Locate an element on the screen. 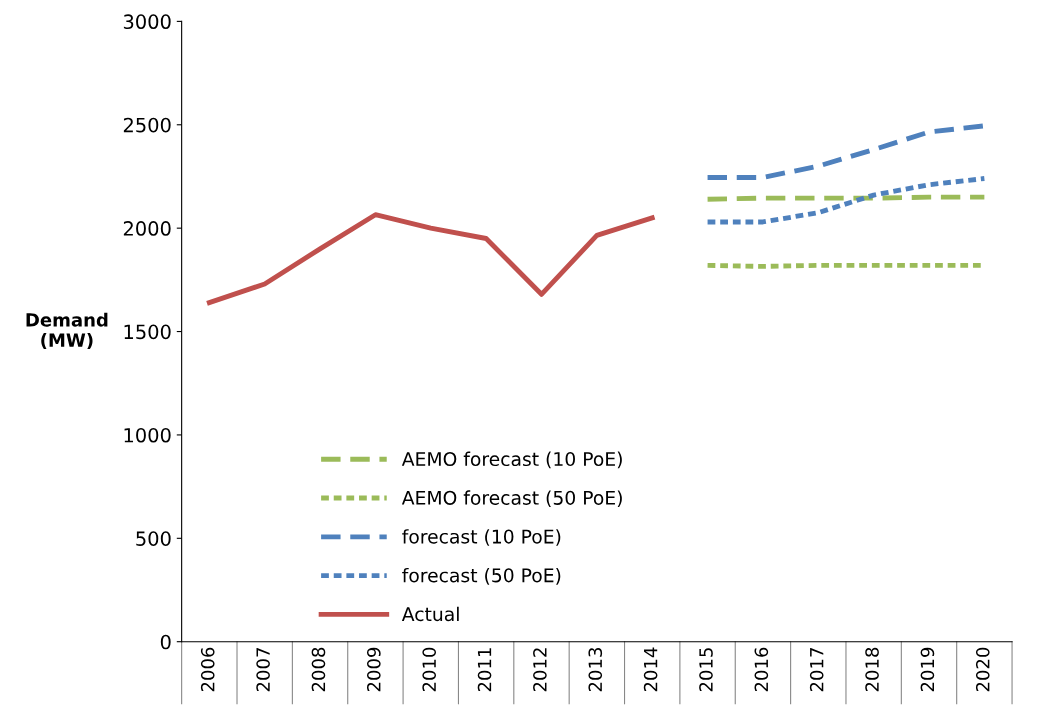 This screenshot has width=1038, height=713. y-tick-label: 1000 is located at coordinates (147, 435).